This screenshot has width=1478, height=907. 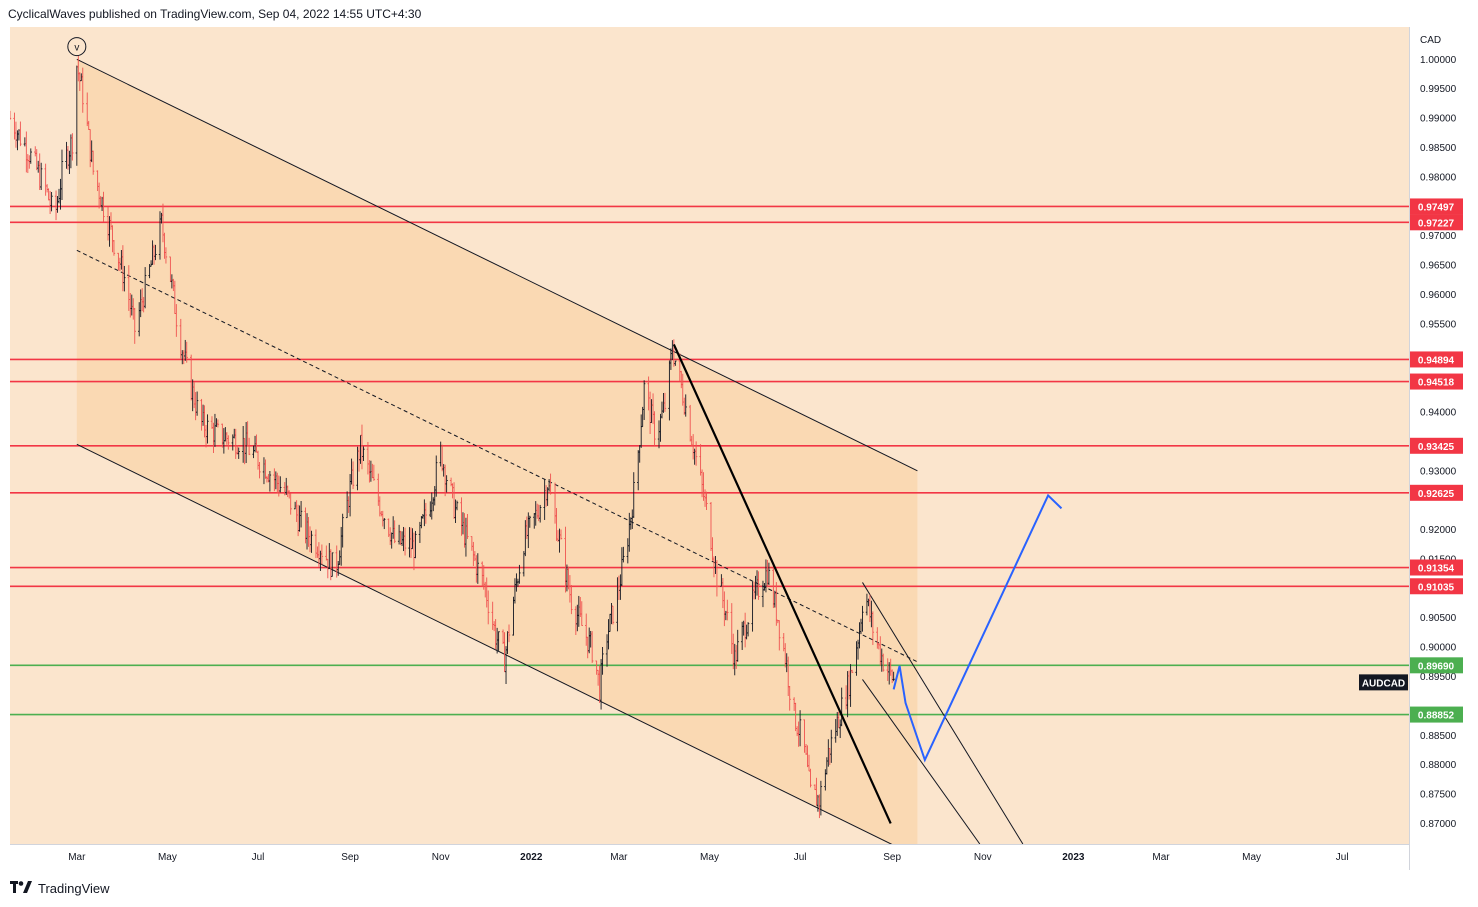 I want to click on price-tick-label: 0.87000, so click(x=1438, y=824).